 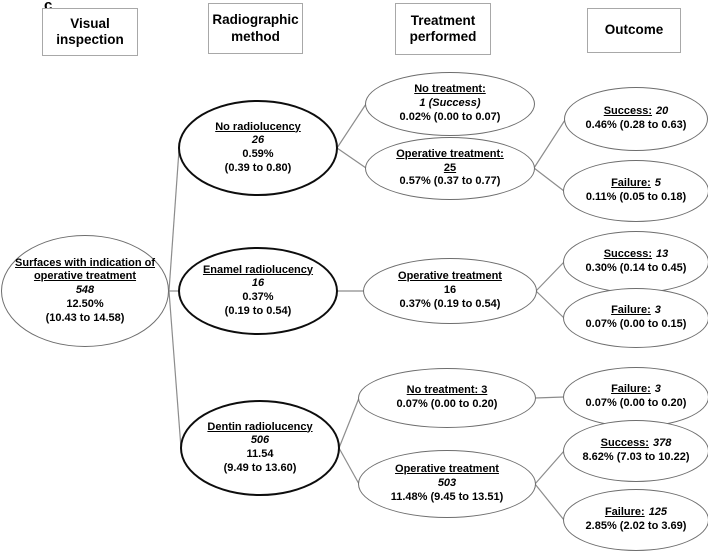 I want to click on node-count: 25, so click(x=450, y=167).